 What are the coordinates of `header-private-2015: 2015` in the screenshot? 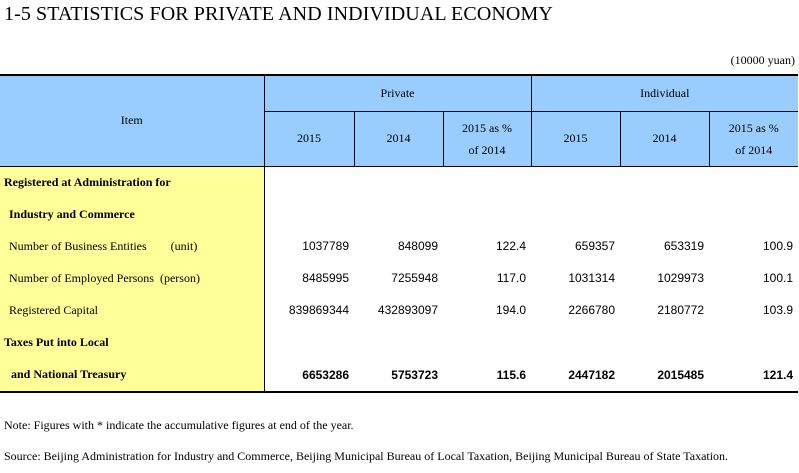 It's located at (309, 139).